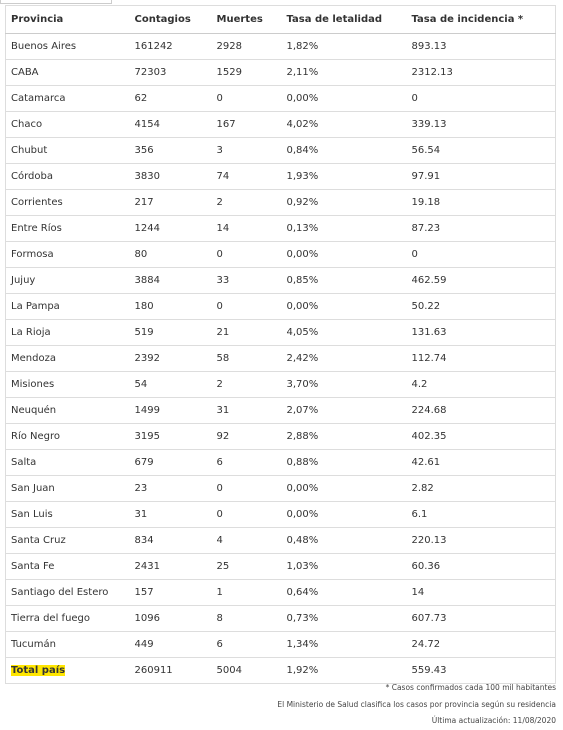 The image size is (563, 730). I want to click on table-cell: 50.22, so click(481, 306).